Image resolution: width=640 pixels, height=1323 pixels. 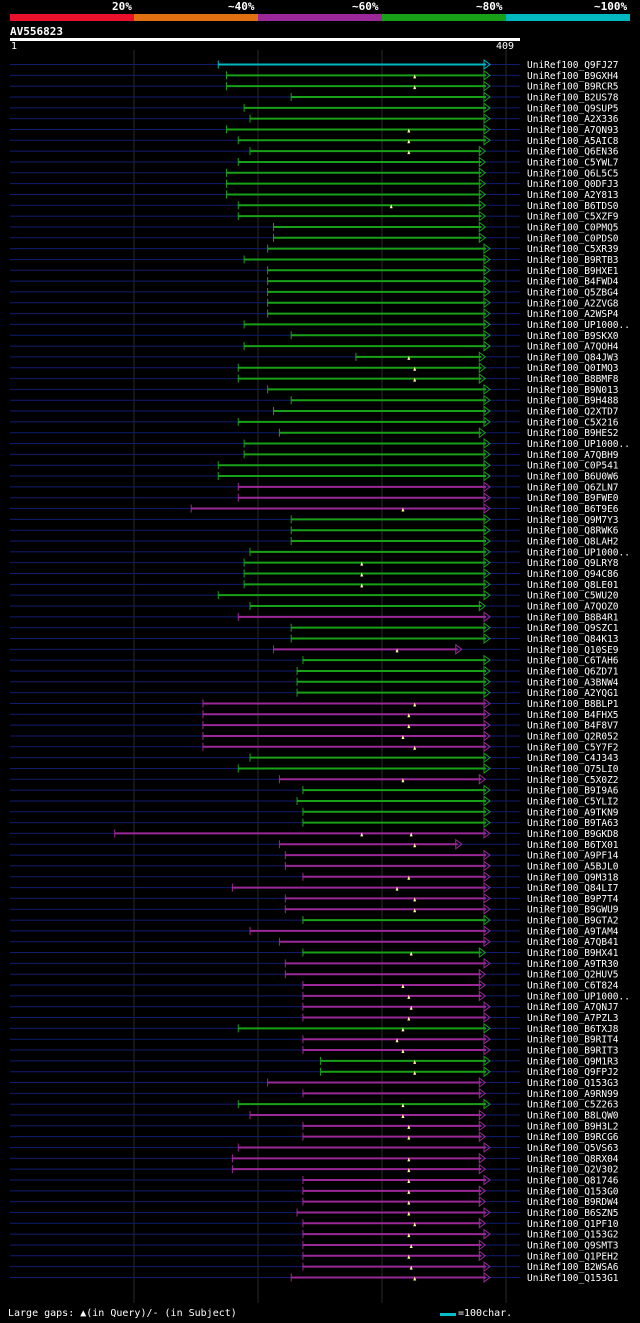 I want to click on hit-name-label: UniRef100_Q6ZD71, so click(x=573, y=671).